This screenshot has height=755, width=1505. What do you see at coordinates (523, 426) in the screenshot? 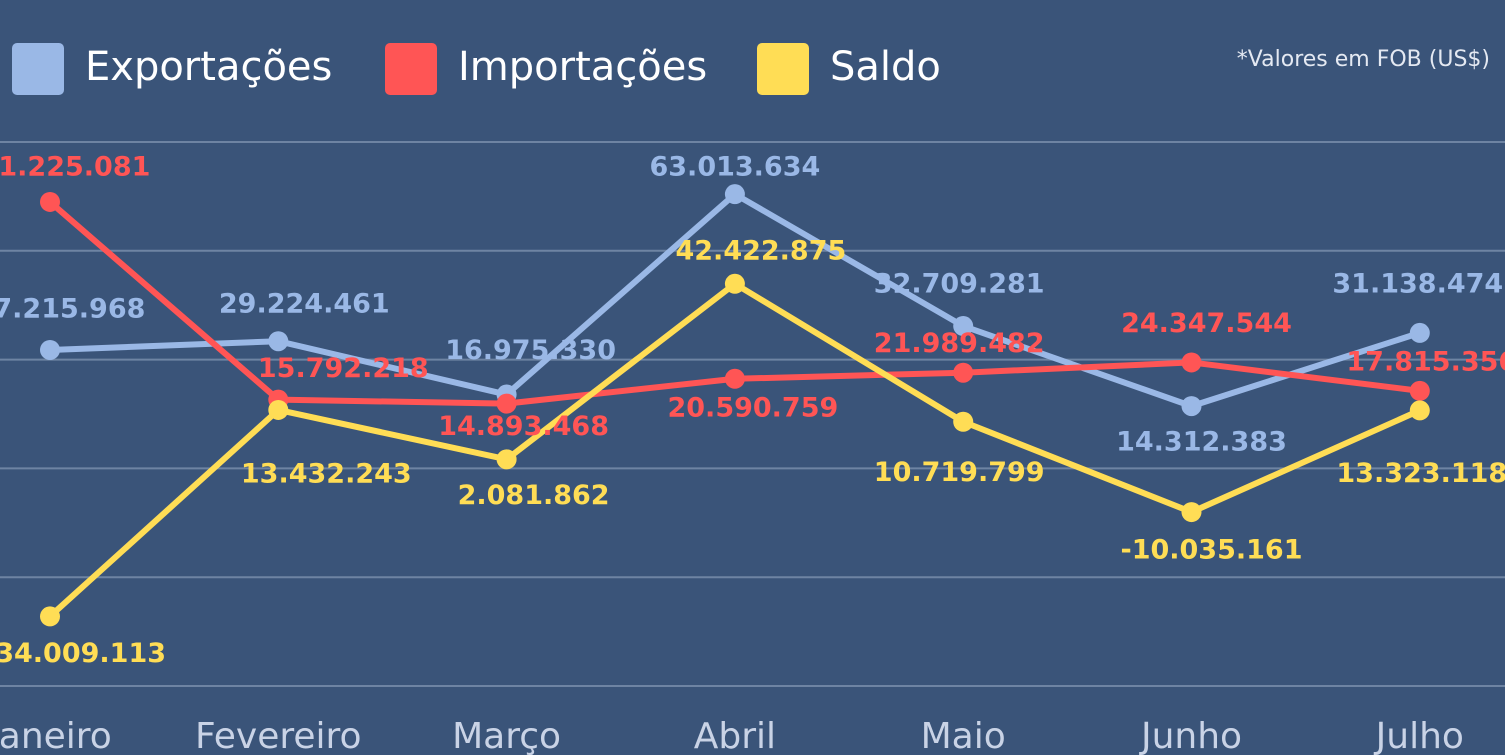
I see `value-label: 14.893.468` at bounding box center [523, 426].